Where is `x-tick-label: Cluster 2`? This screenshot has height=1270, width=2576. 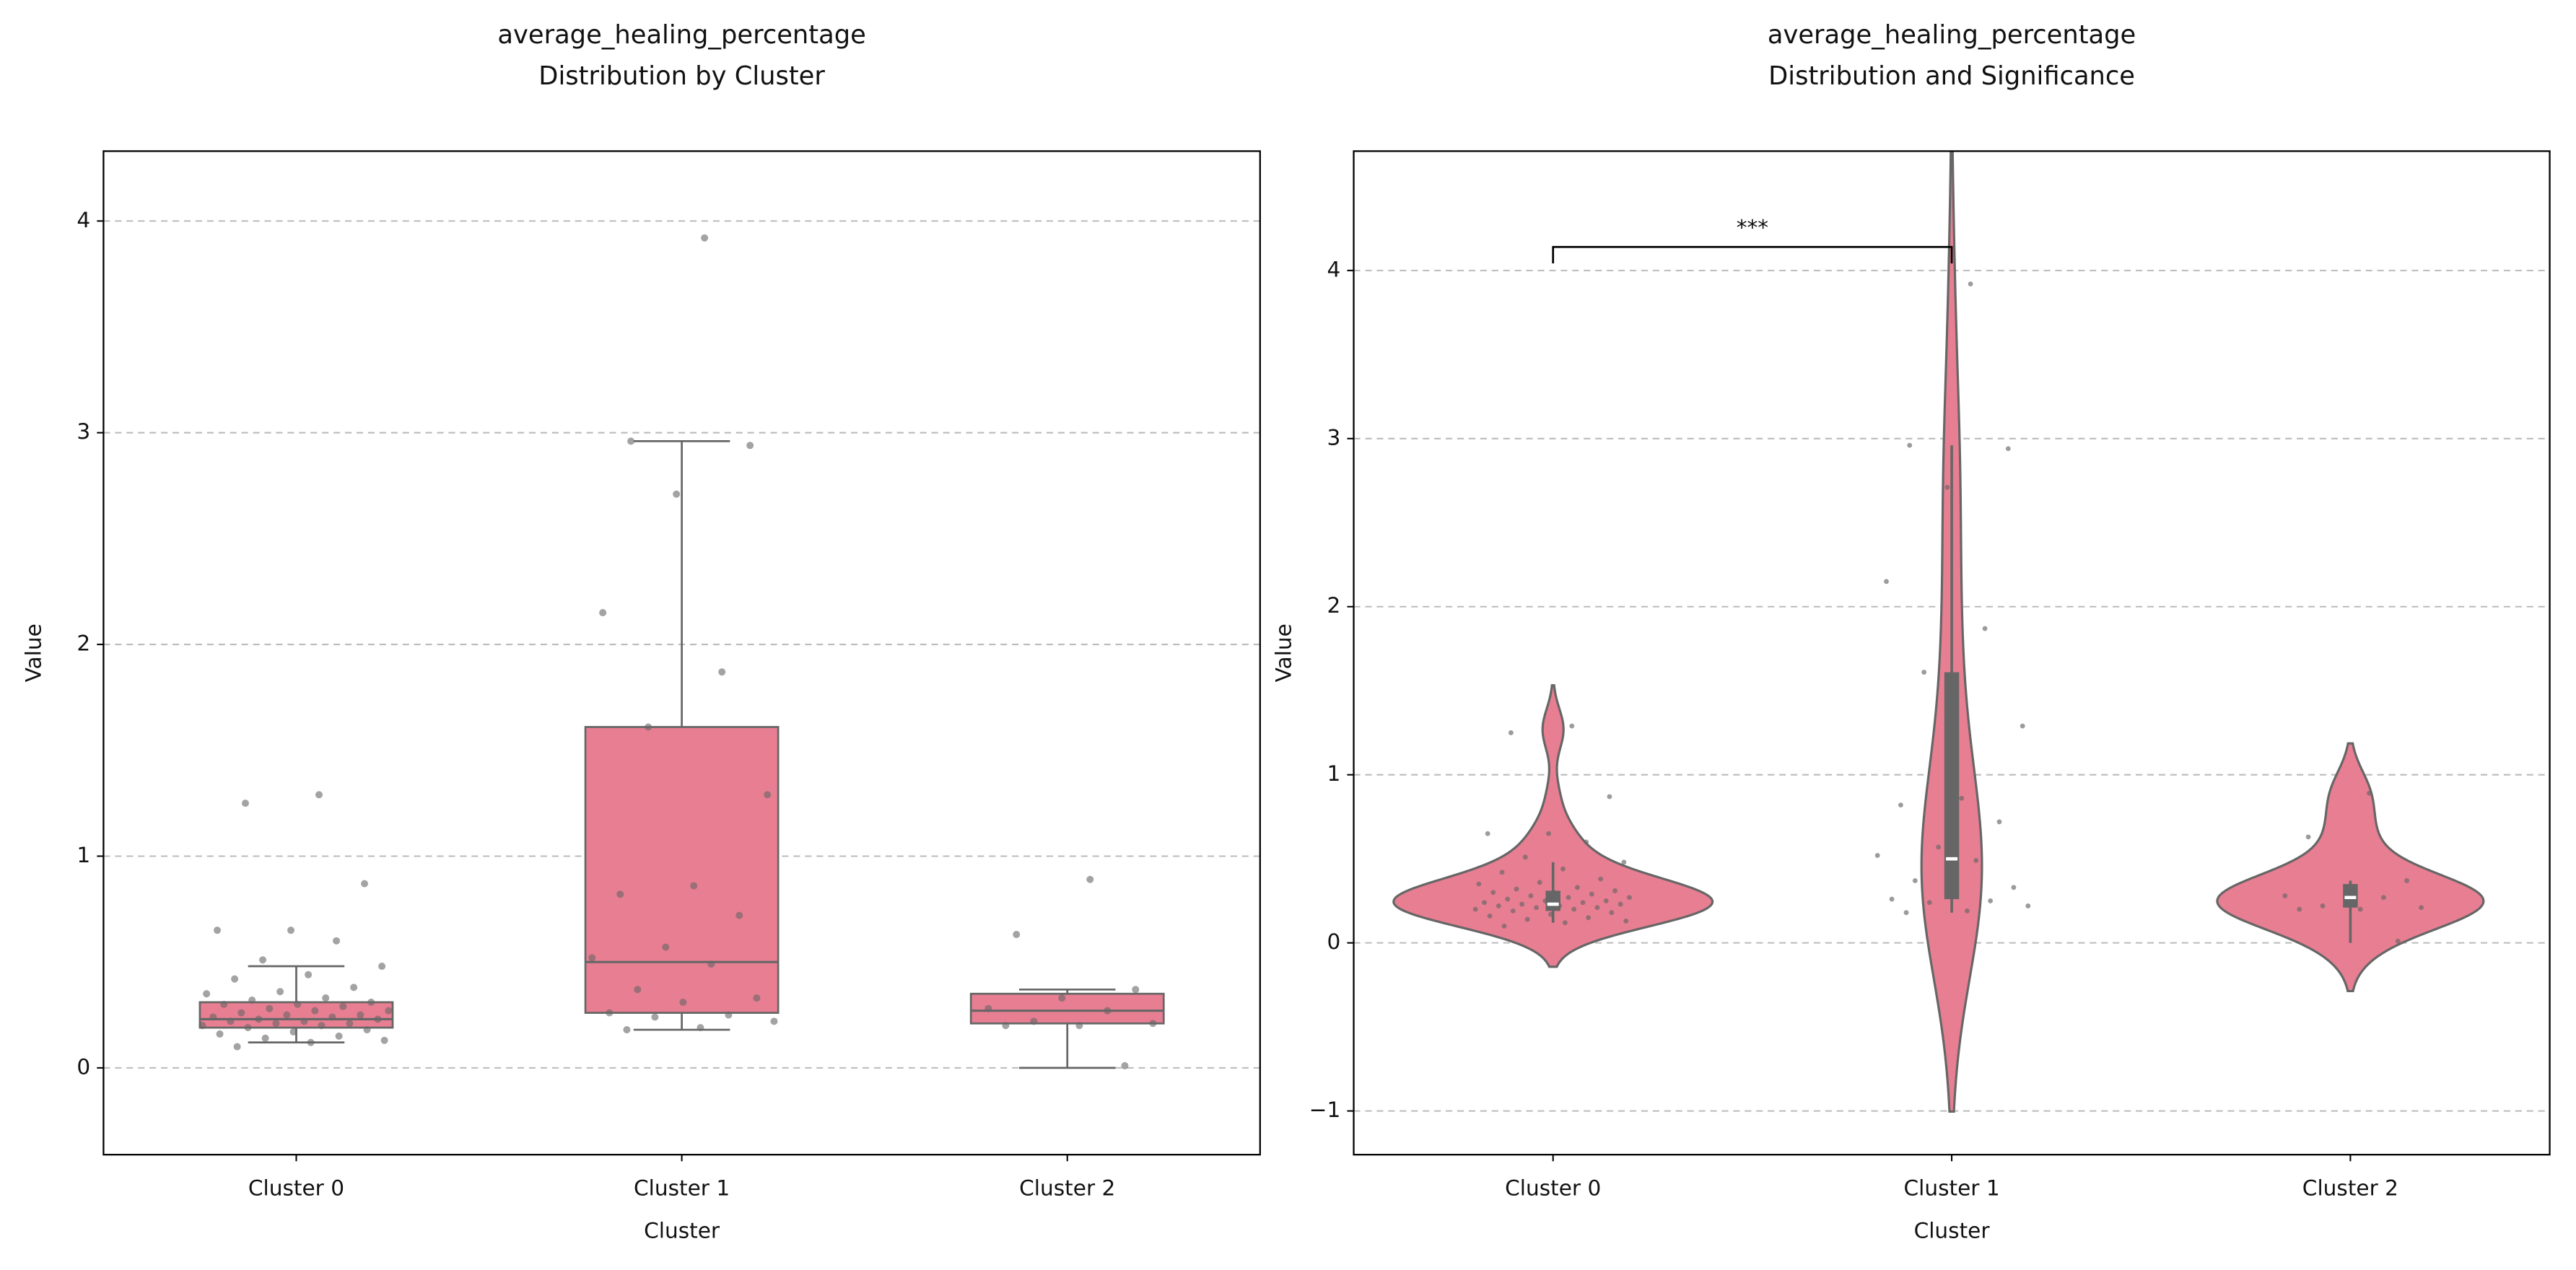
x-tick-label: Cluster 2 is located at coordinates (1067, 1187).